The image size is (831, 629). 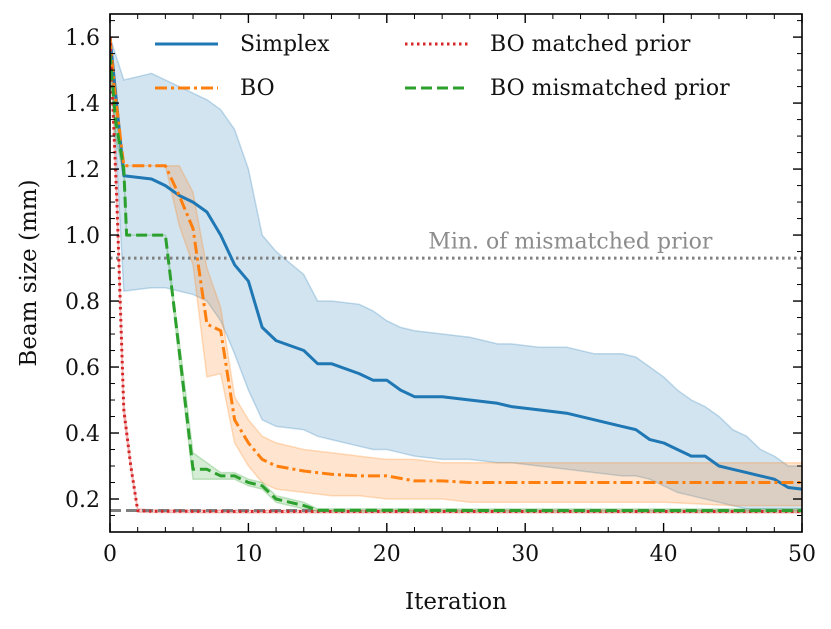 What do you see at coordinates (82, 368) in the screenshot?
I see `y-tick-label: 0.6` at bounding box center [82, 368].